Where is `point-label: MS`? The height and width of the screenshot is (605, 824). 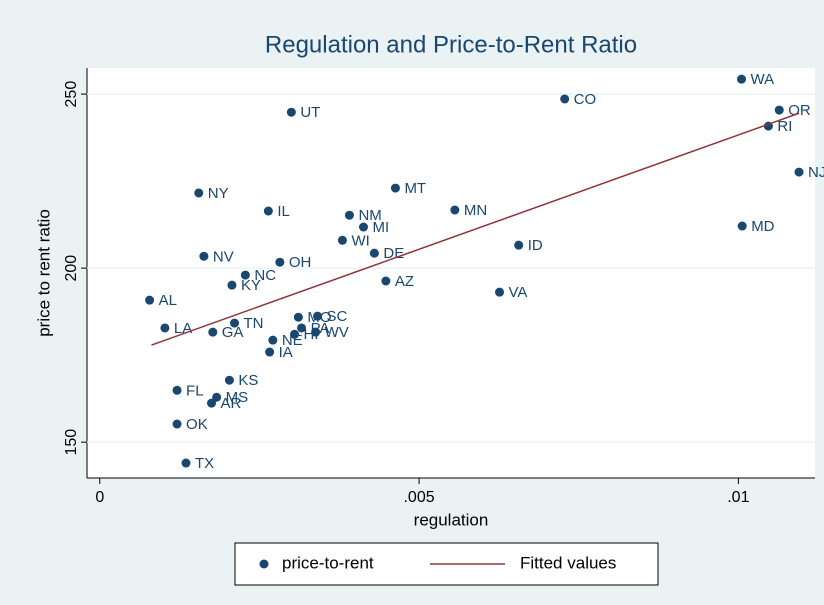 point-label: MS is located at coordinates (237, 397).